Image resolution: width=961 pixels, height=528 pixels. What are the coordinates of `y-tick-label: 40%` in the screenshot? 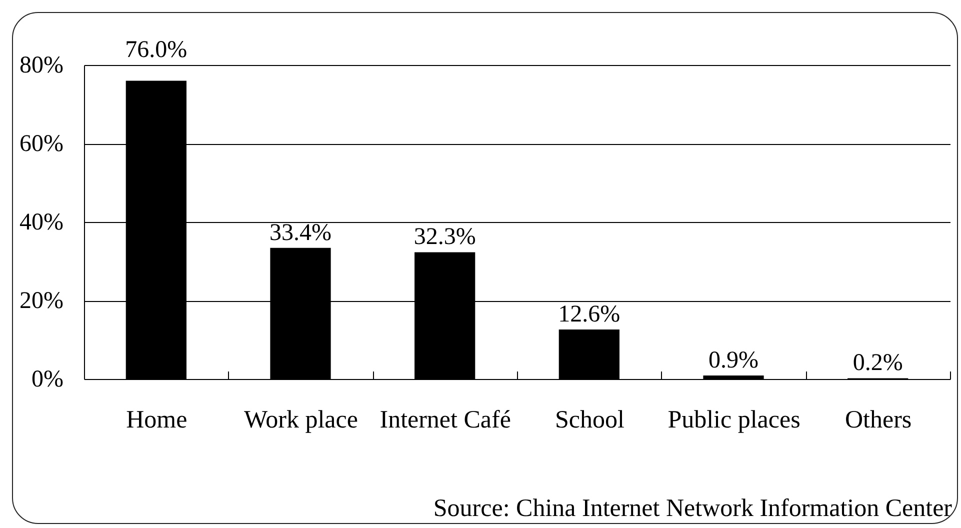 It's located at (42, 223).